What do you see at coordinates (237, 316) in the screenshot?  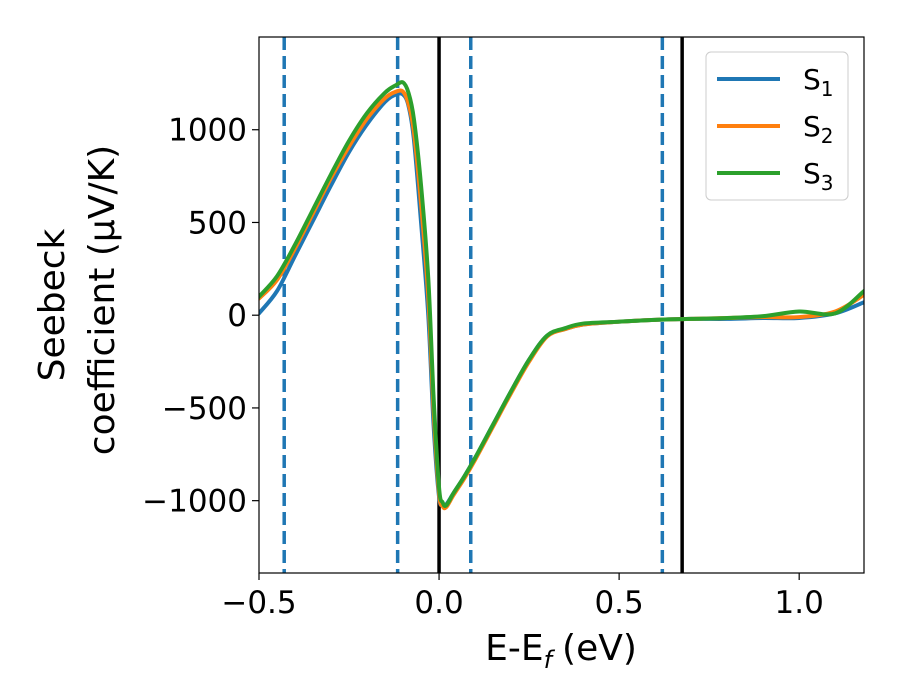 I see `y-tick-label: 0` at bounding box center [237, 316].